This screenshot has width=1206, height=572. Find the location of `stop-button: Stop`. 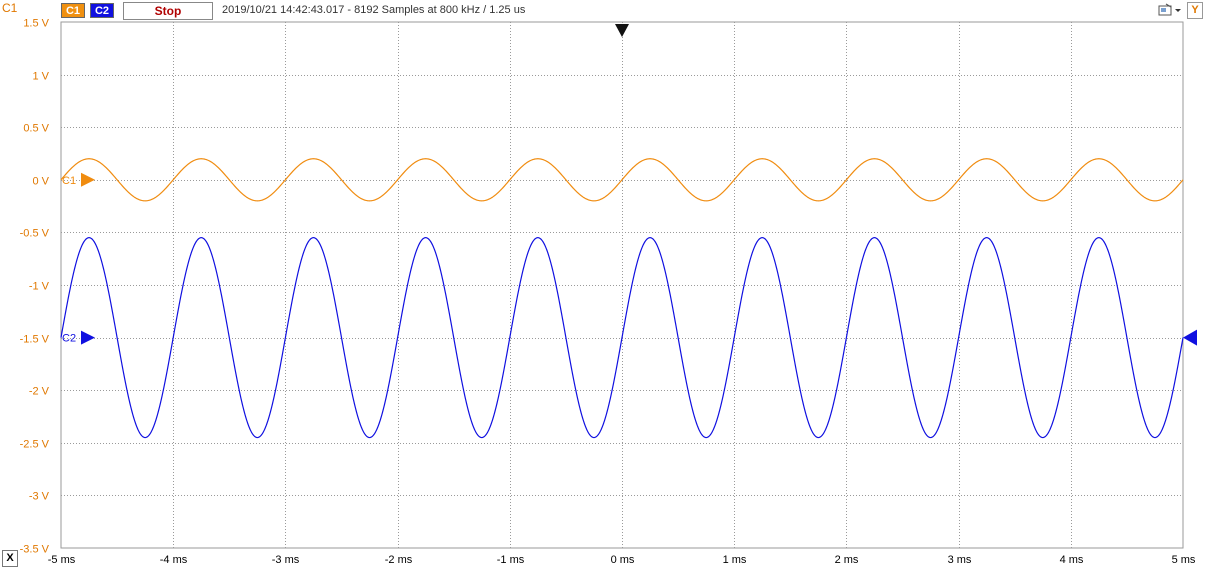

stop-button: Stop is located at coordinates (168, 11).